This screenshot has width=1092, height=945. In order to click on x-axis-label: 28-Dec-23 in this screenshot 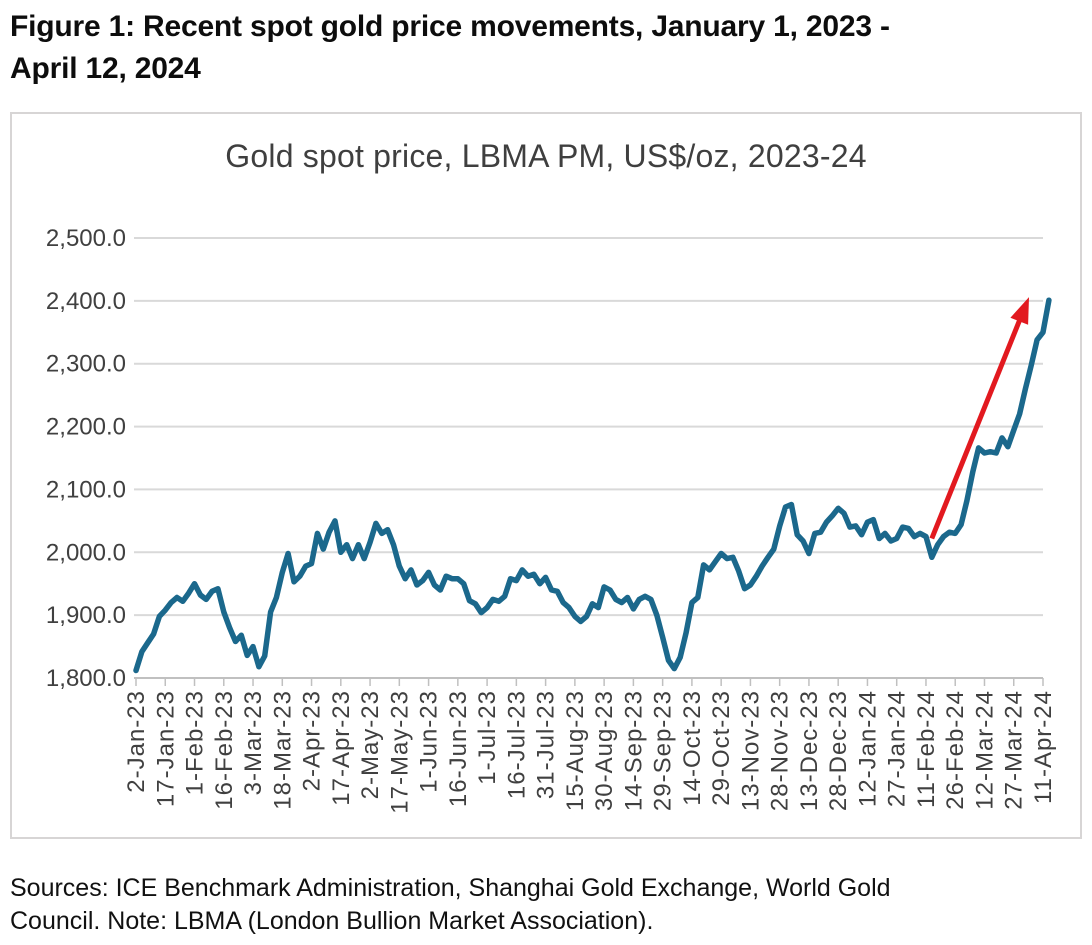, I will do `click(838, 750)`.